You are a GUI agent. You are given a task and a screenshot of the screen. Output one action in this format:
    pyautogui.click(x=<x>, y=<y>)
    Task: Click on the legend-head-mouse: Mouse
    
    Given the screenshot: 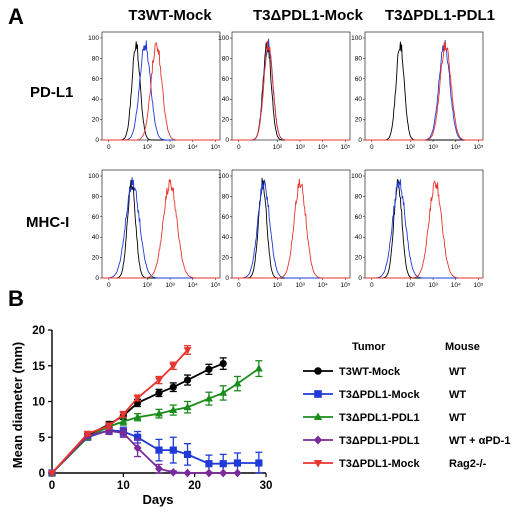 What is the action you would take?
    pyautogui.click(x=462, y=347)
    